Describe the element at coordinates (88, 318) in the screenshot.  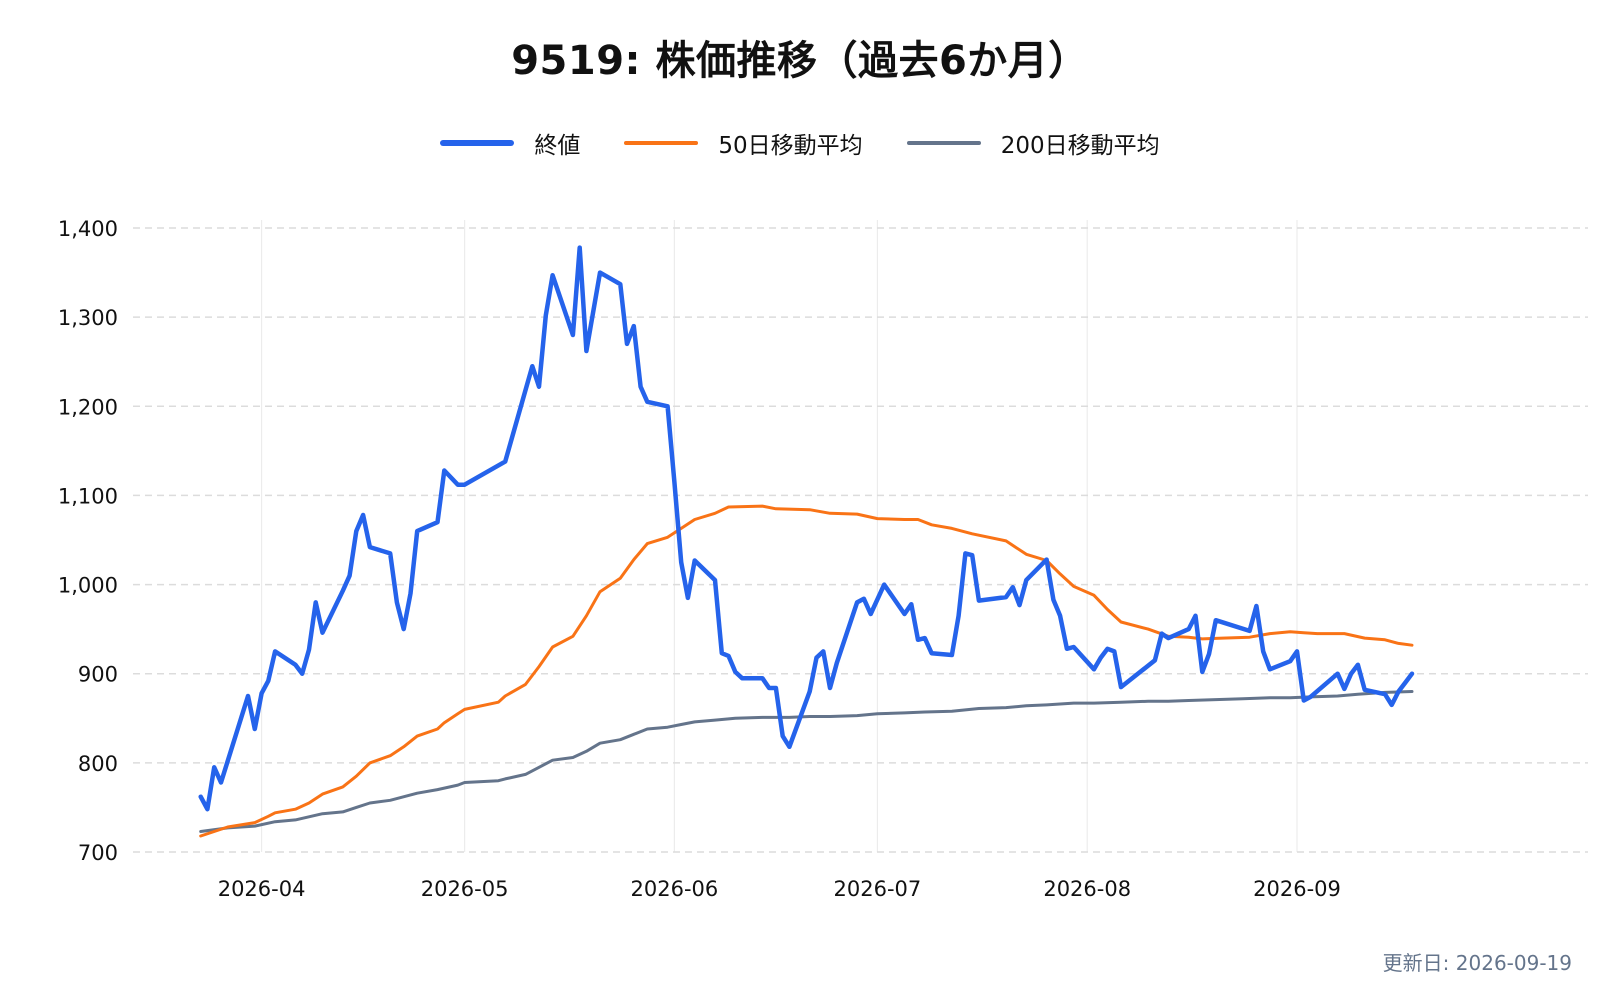
I see `y-tick-label: 1,300` at that location.